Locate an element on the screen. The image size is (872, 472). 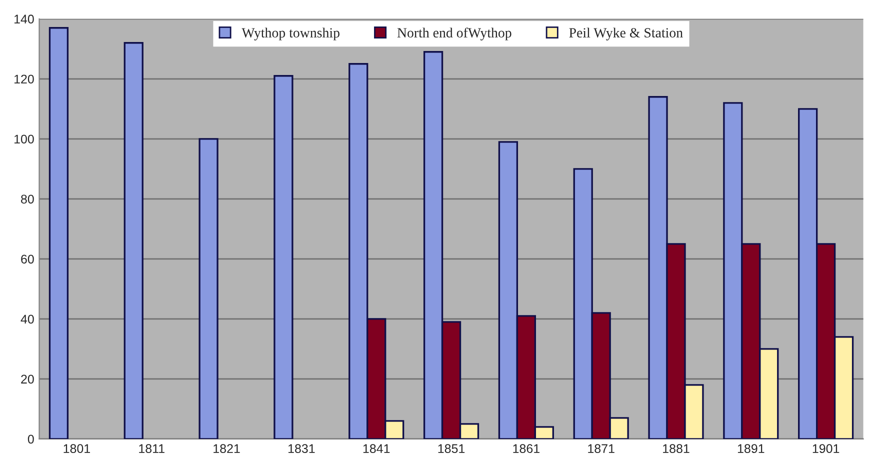
y-tick-label: 80 is located at coordinates (27, 199).